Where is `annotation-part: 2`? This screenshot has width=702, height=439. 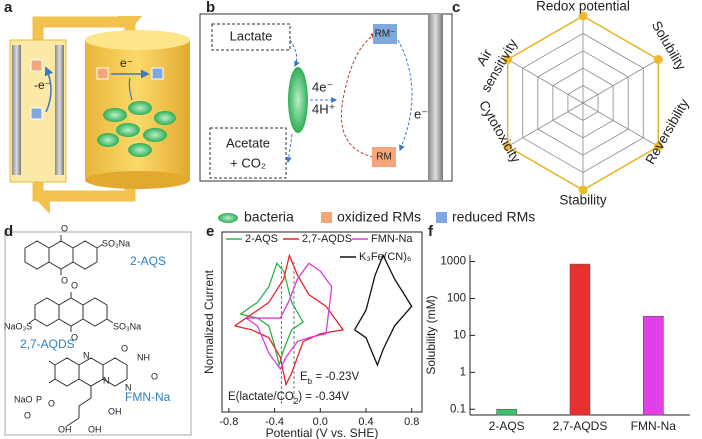 annotation-part: 2 is located at coordinates (296, 401).